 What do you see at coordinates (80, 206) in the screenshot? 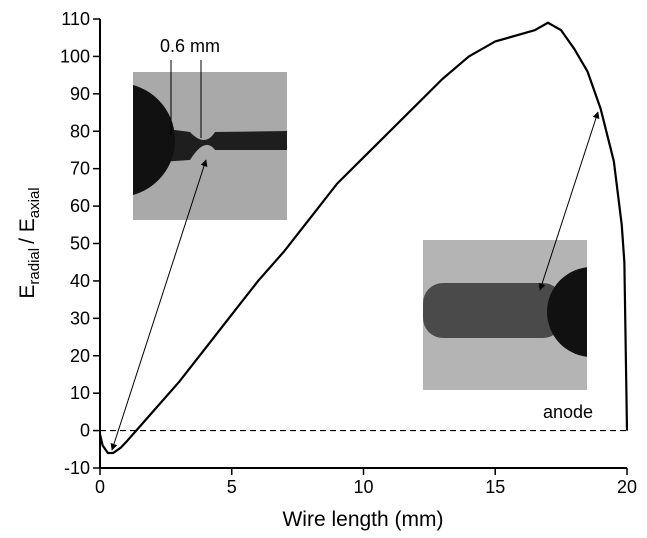
I see `y-tick-label: 60` at bounding box center [80, 206].